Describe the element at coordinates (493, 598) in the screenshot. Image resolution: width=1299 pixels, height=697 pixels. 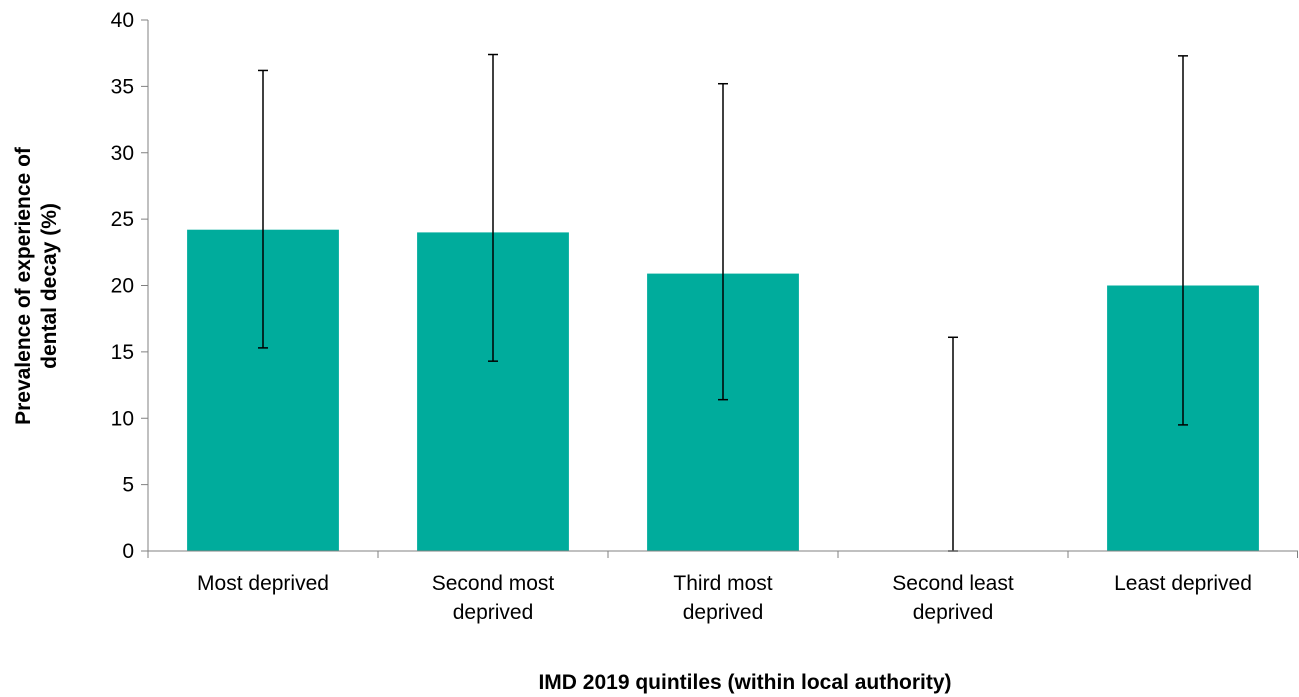
I see `x-category-label: Second most deprived` at that location.